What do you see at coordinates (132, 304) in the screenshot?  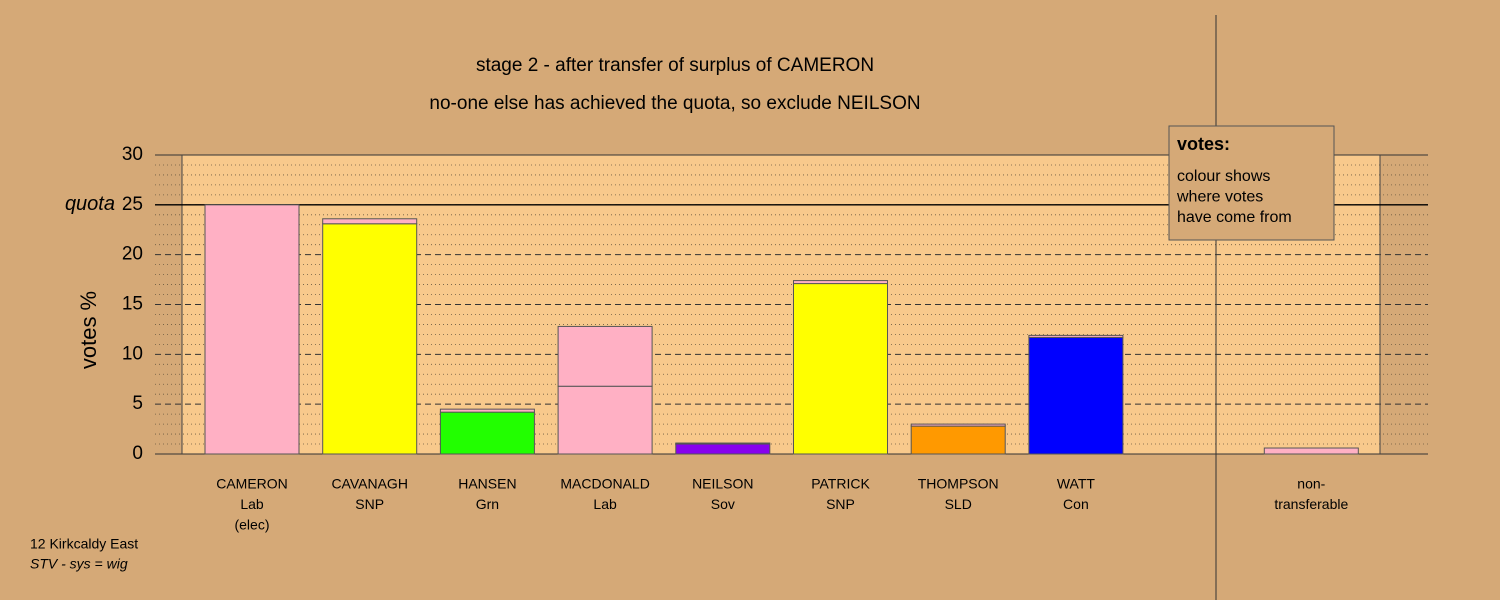 I see `y-tick-label: 15` at bounding box center [132, 304].